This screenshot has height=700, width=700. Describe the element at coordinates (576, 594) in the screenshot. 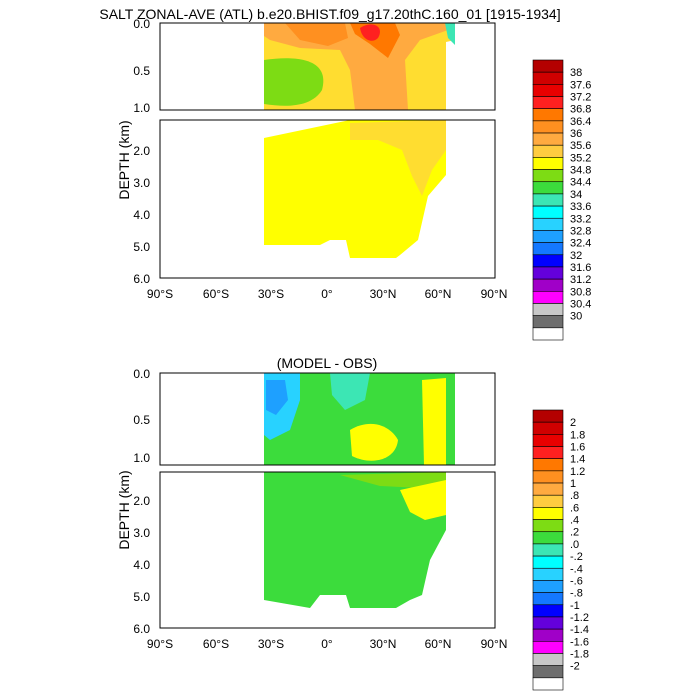

I see `colorbar-label: -.8` at that location.